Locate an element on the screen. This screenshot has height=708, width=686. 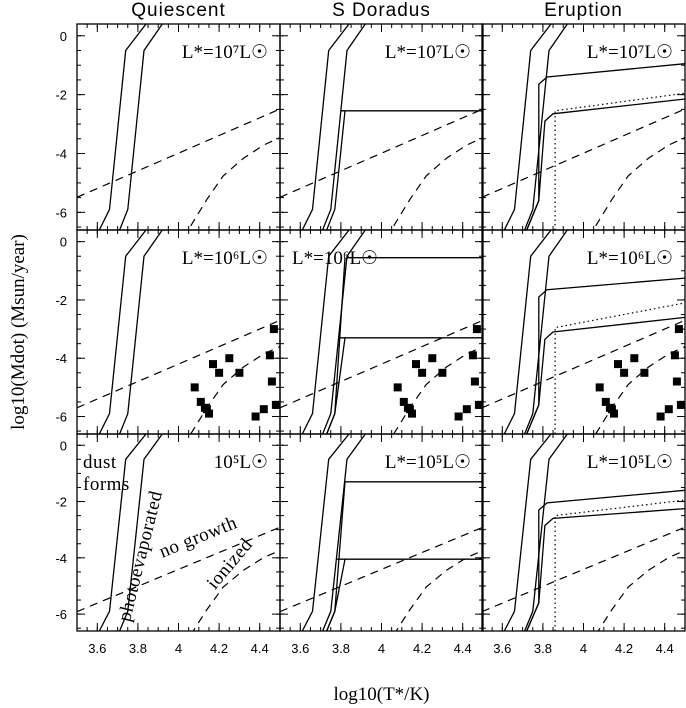
panel-r2-c0: 10⁵L☉ is located at coordinates (178, 532).